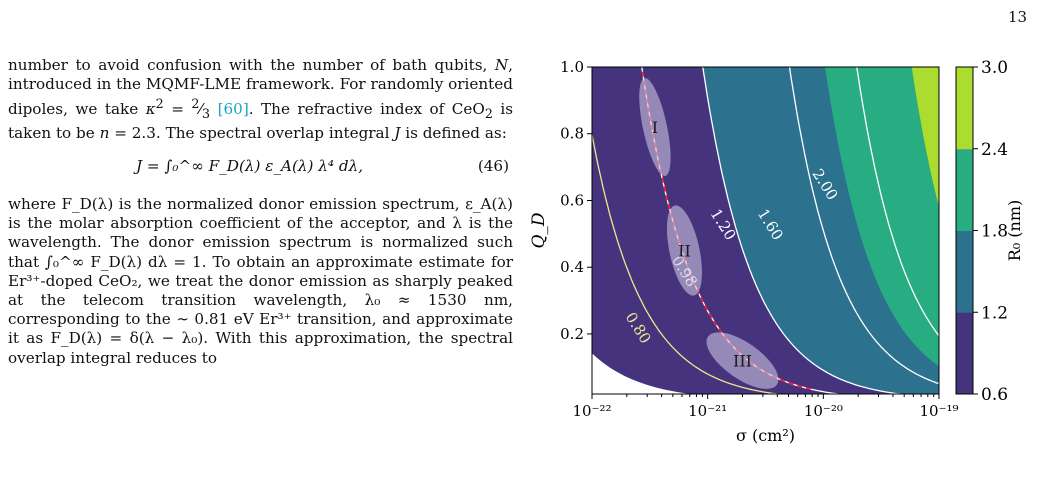 The image size is (1041, 480). I want to click on colorbar-label: R₀ (nm), so click(1014, 231).